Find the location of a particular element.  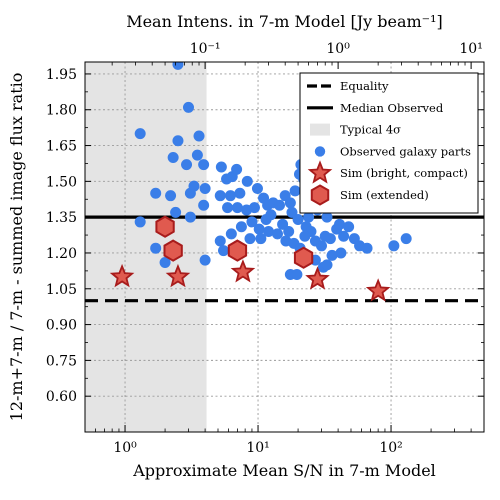

y-tick-label: 0.75 is located at coordinates (61, 361).